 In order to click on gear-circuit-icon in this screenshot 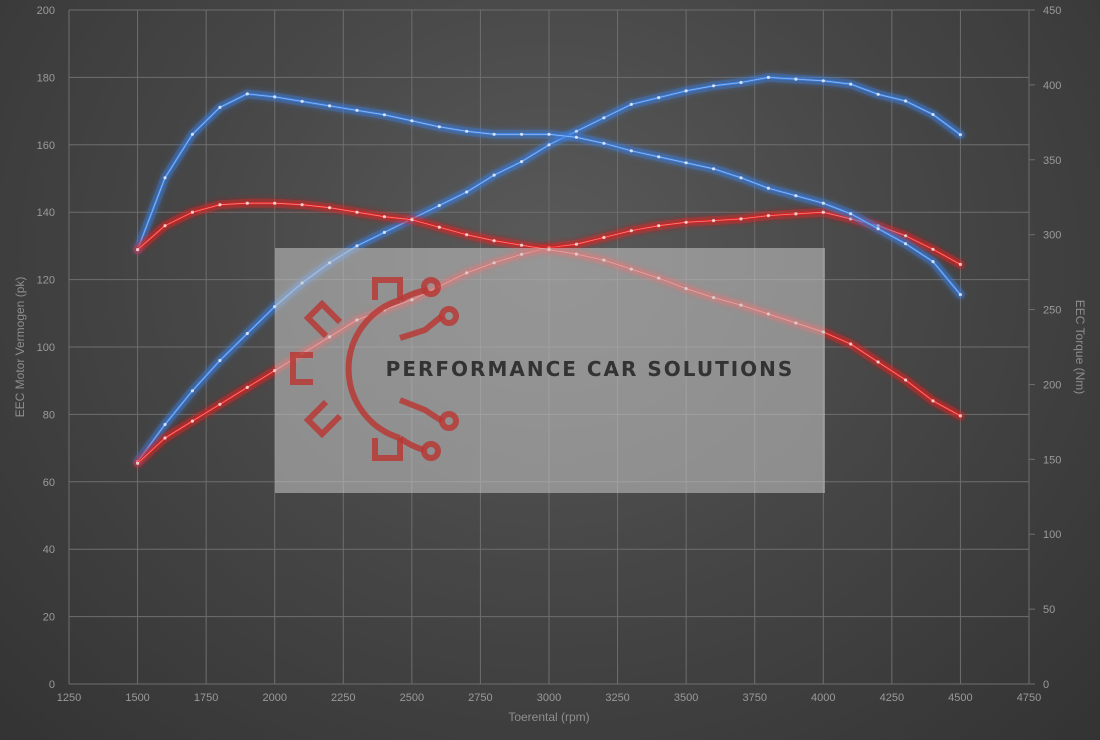, I will do `click(374, 369)`.